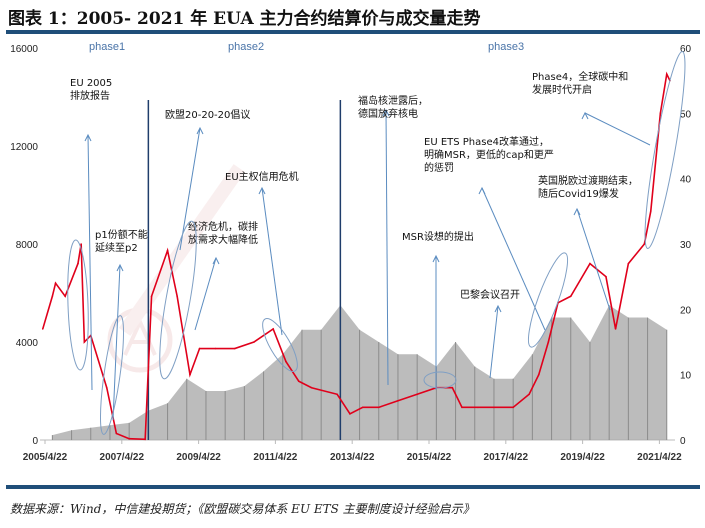  I want to click on x-axis-tick: 2021/4/22, so click(659, 457).